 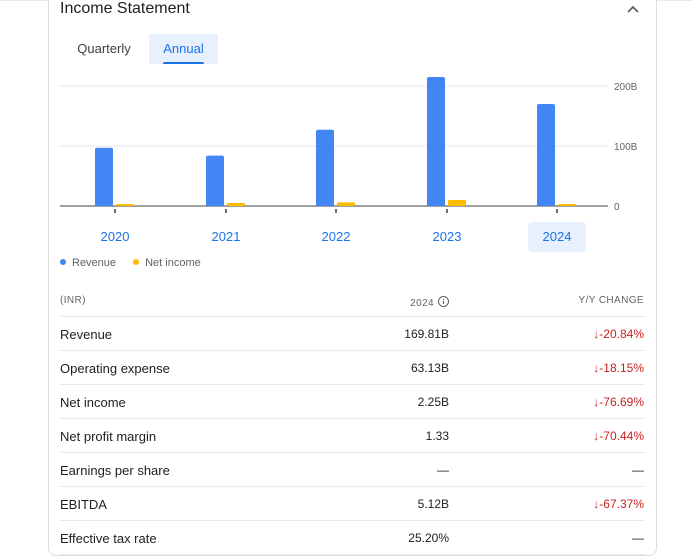 I want to click on net-income-dot-icon, so click(x=136, y=262).